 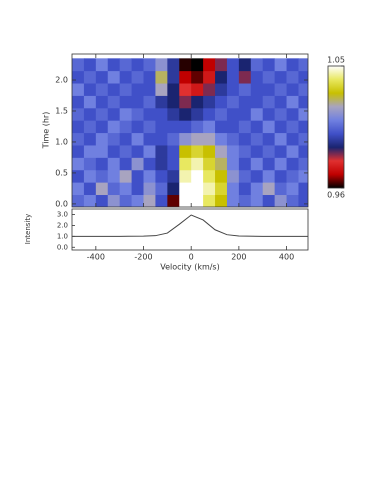 What do you see at coordinates (190, 225) in the screenshot?
I see `line` at bounding box center [190, 225].